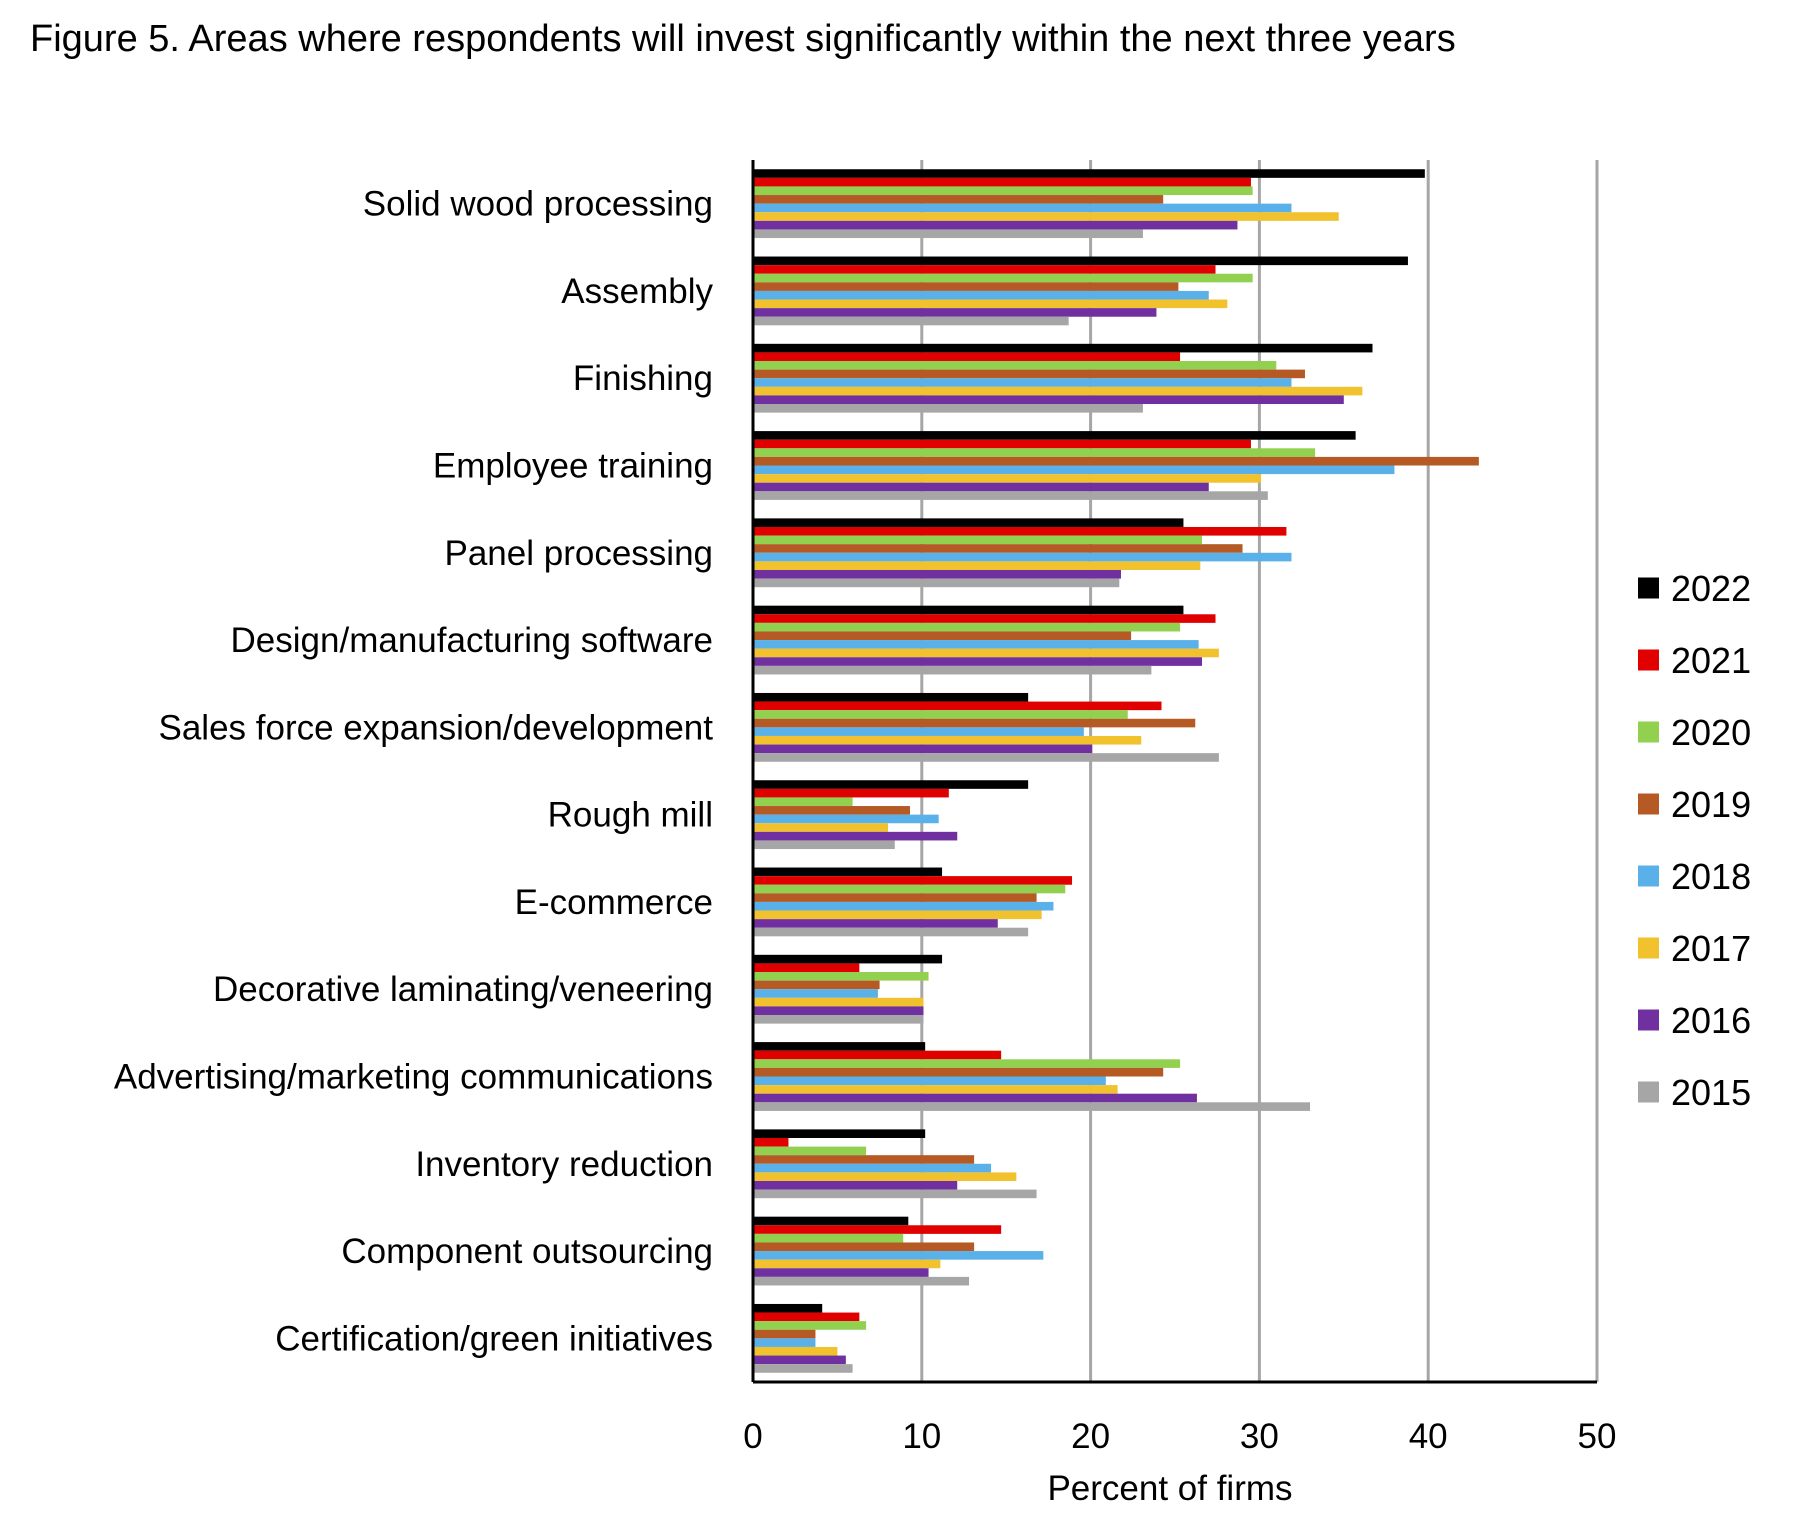 Image resolution: width=1800 pixels, height=1530 pixels. What do you see at coordinates (1711, 732) in the screenshot?
I see `legend-label: 2020` at bounding box center [1711, 732].